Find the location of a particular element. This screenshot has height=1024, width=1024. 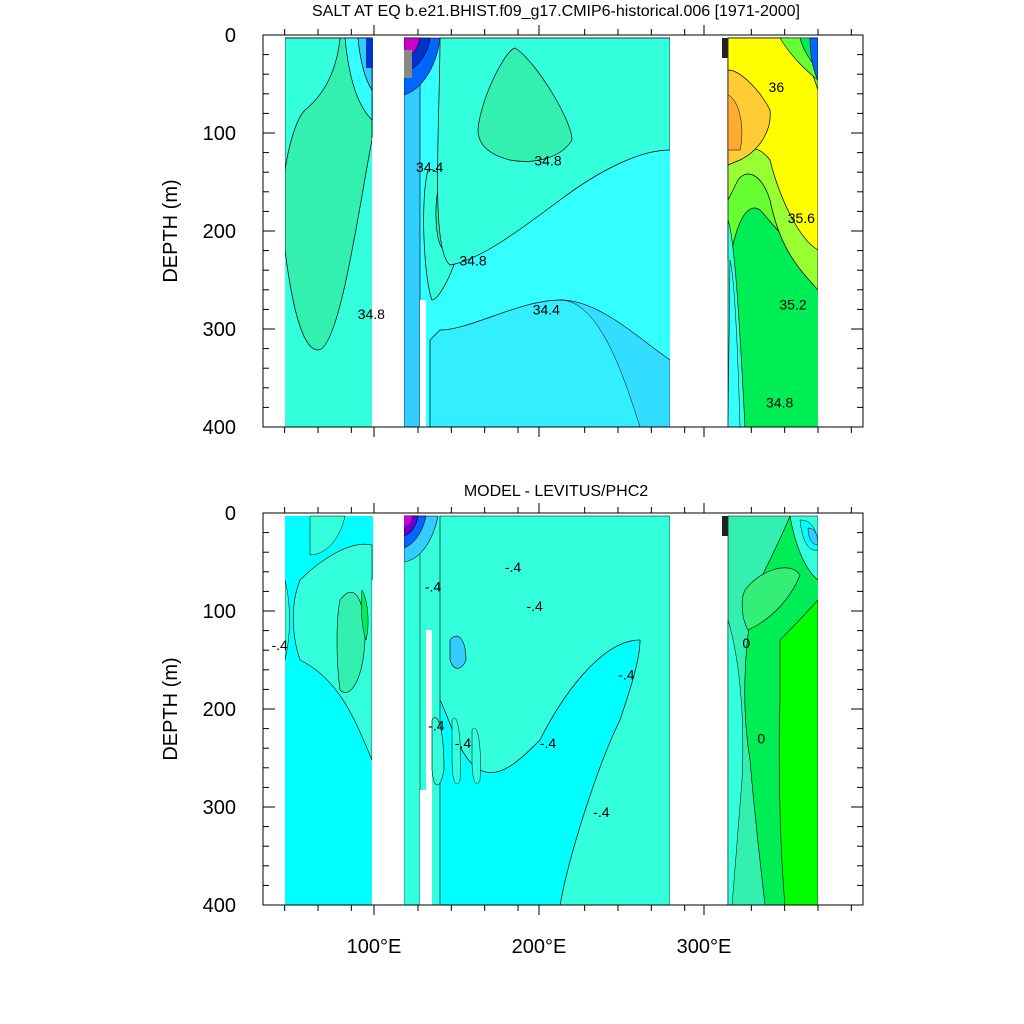

contour-label: 35.6 is located at coordinates (801, 218).